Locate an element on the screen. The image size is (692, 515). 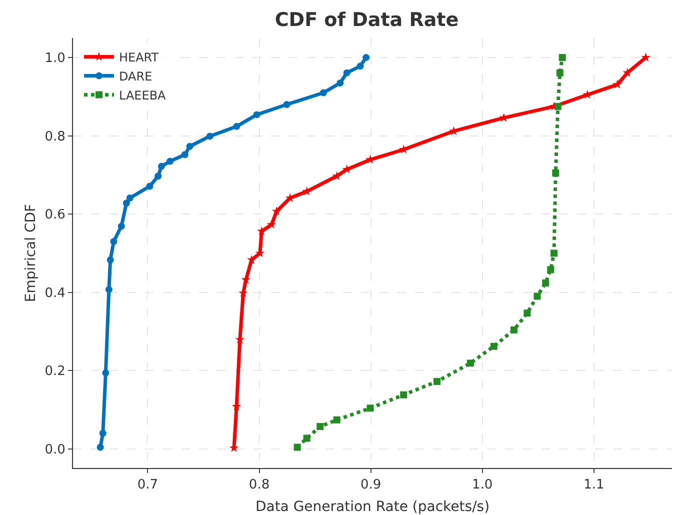
x-tick-label: 0.9 is located at coordinates (371, 485).